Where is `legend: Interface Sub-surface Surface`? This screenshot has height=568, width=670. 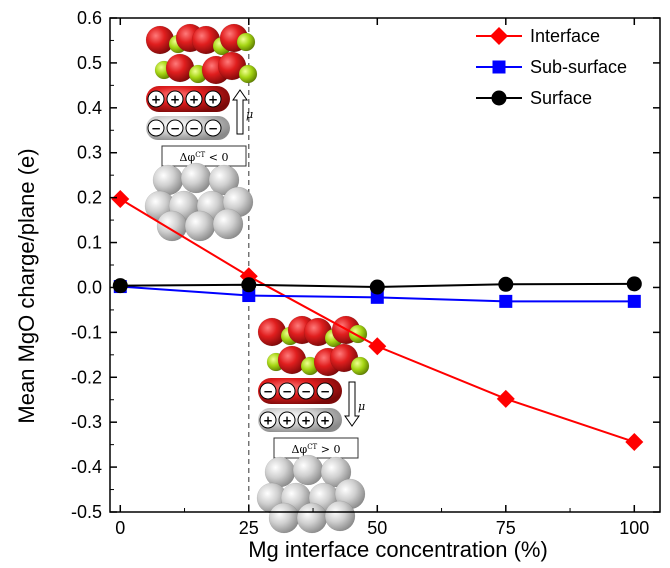 legend: Interface Sub-surface Surface is located at coordinates (551, 67).